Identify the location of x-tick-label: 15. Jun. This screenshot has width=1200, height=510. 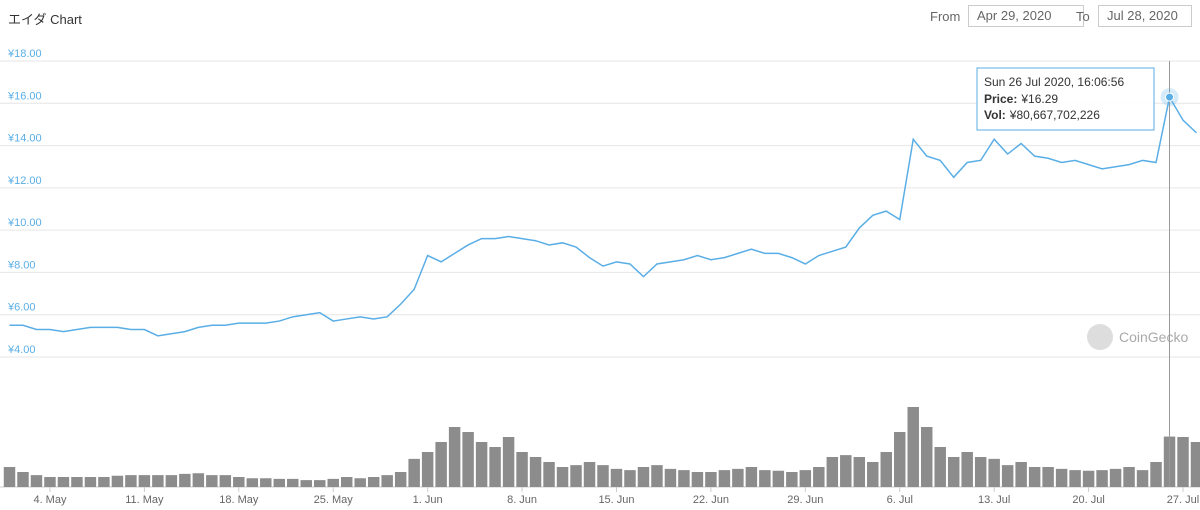
(616, 500).